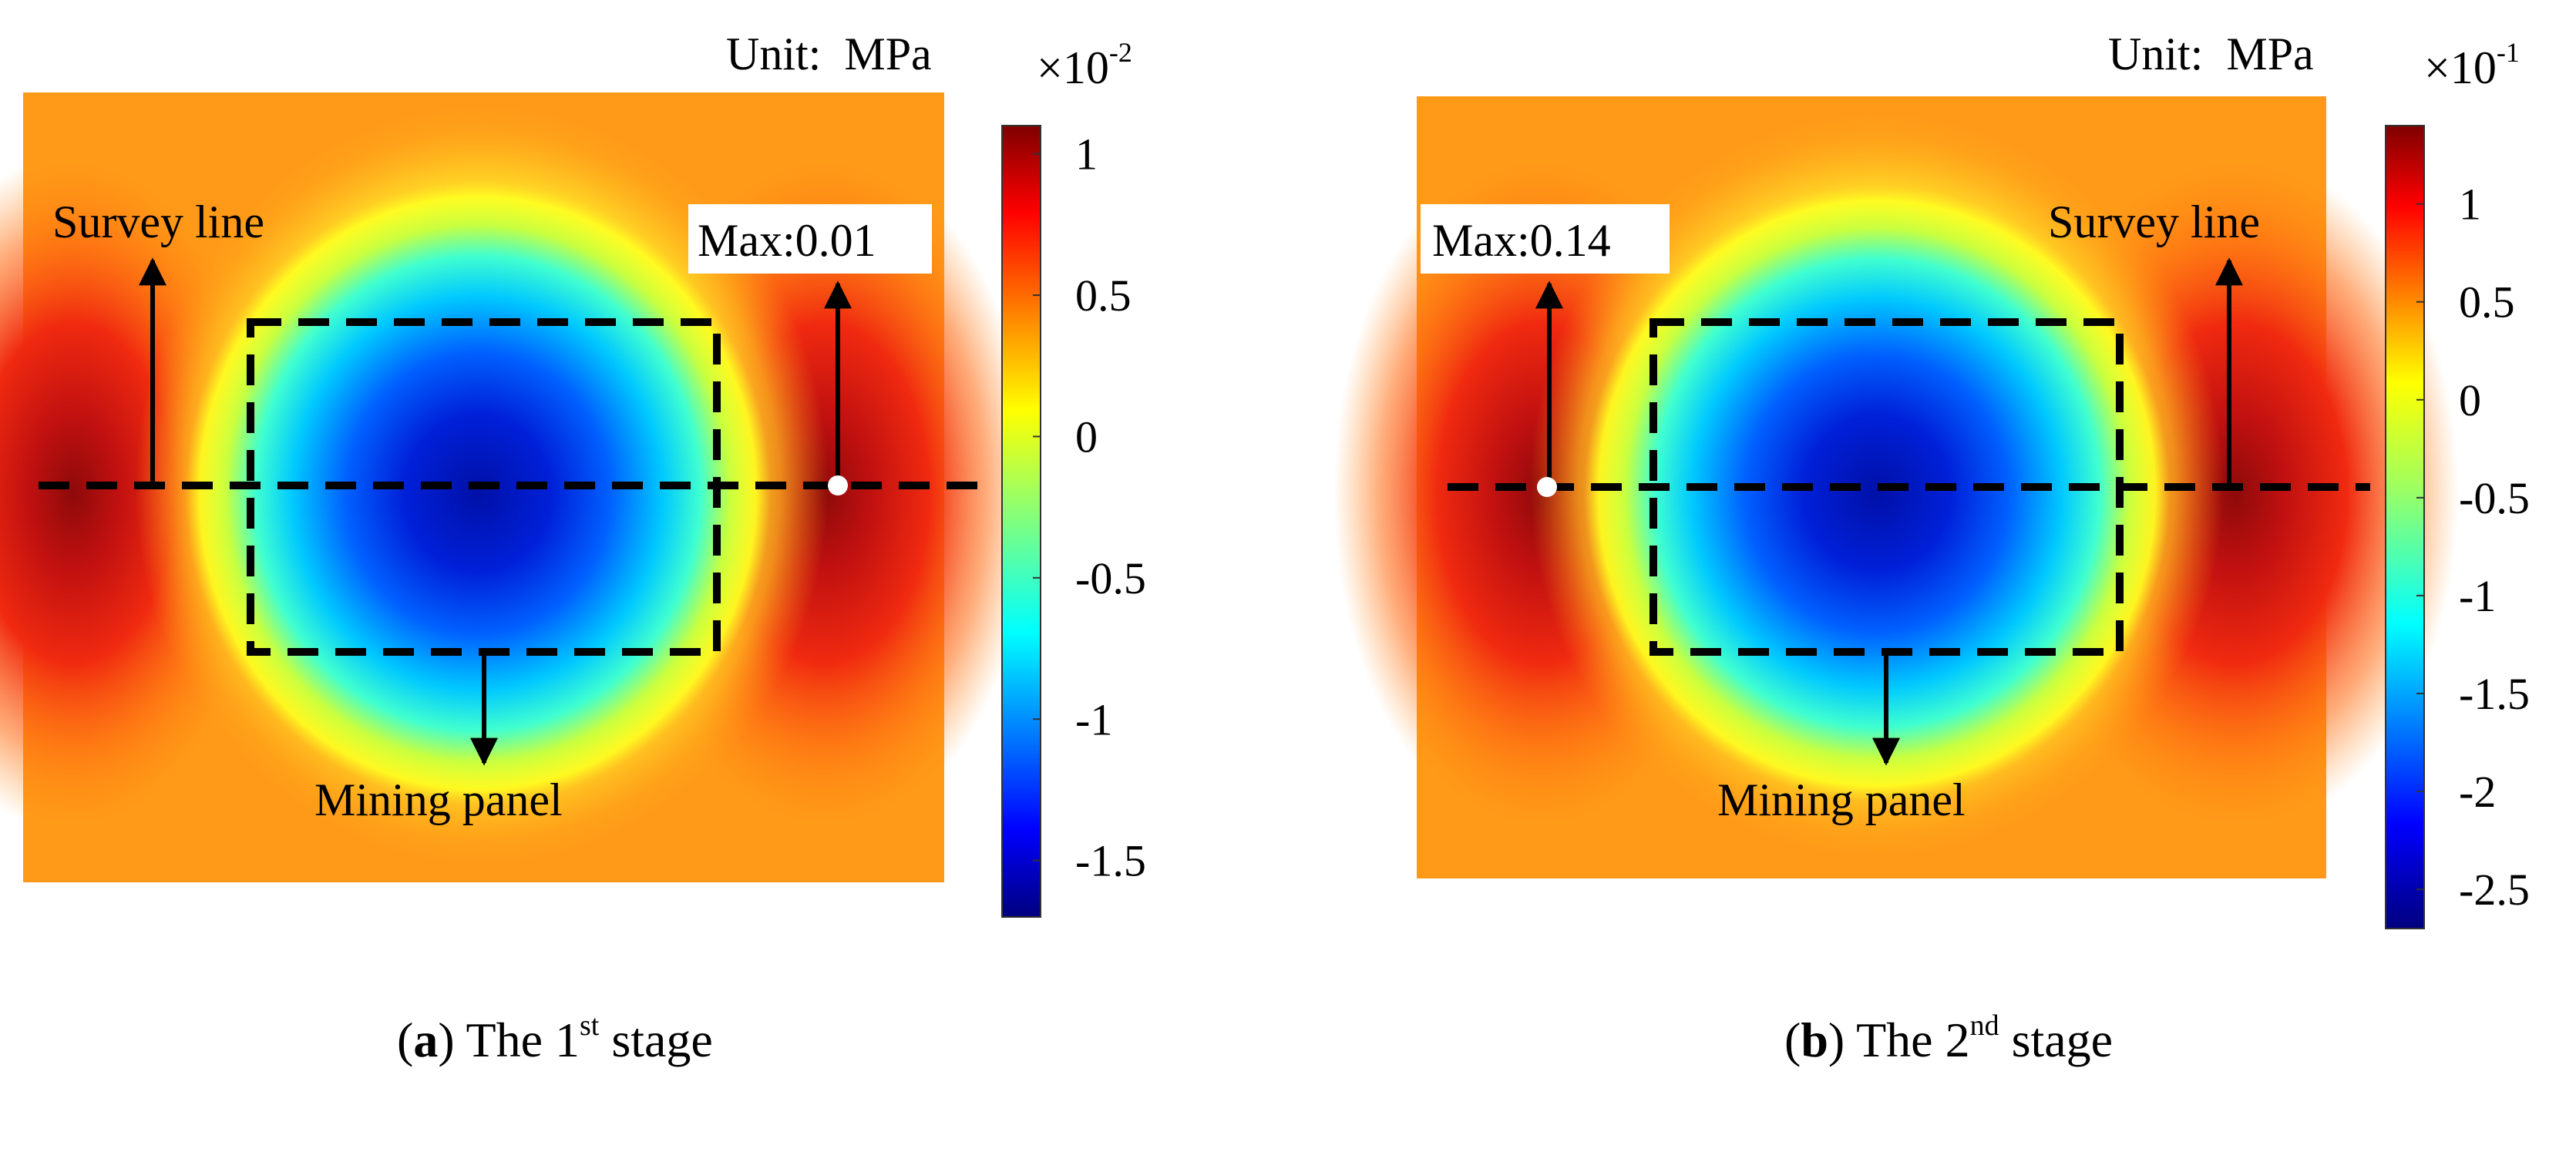  Describe the element at coordinates (1887, 487) in the screenshot. I see `mining-panel-box-b` at that location.